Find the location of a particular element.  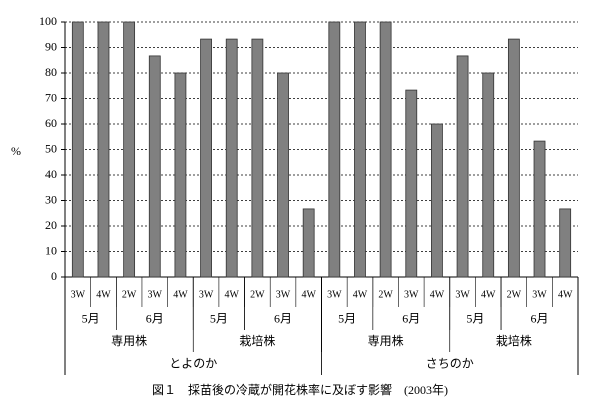

y-tick-label: 10 is located at coordinates (51, 250).